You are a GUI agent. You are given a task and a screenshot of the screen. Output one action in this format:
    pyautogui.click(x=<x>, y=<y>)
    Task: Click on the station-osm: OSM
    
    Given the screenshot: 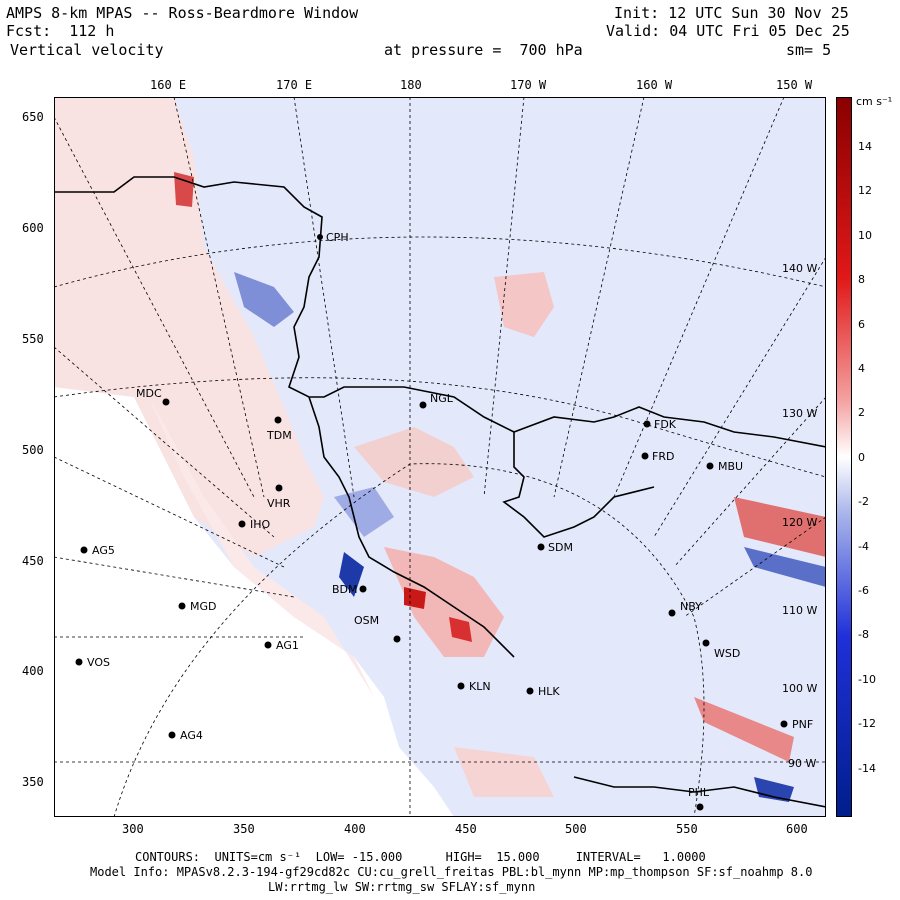 What is the action you would take?
    pyautogui.click(x=377, y=628)
    